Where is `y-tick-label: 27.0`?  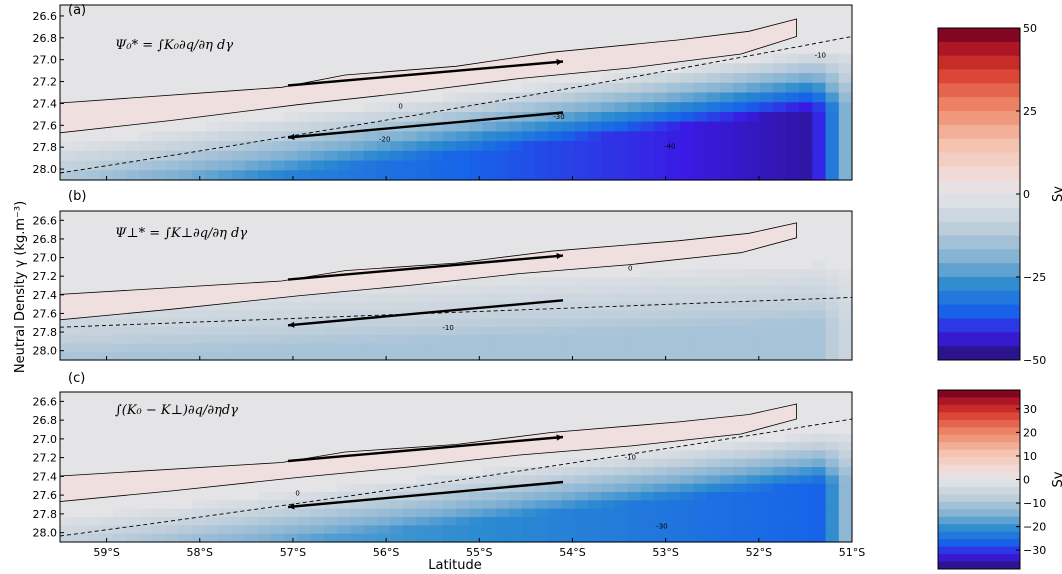
y-tick-label: 27.0 is located at coordinates (45, 258).